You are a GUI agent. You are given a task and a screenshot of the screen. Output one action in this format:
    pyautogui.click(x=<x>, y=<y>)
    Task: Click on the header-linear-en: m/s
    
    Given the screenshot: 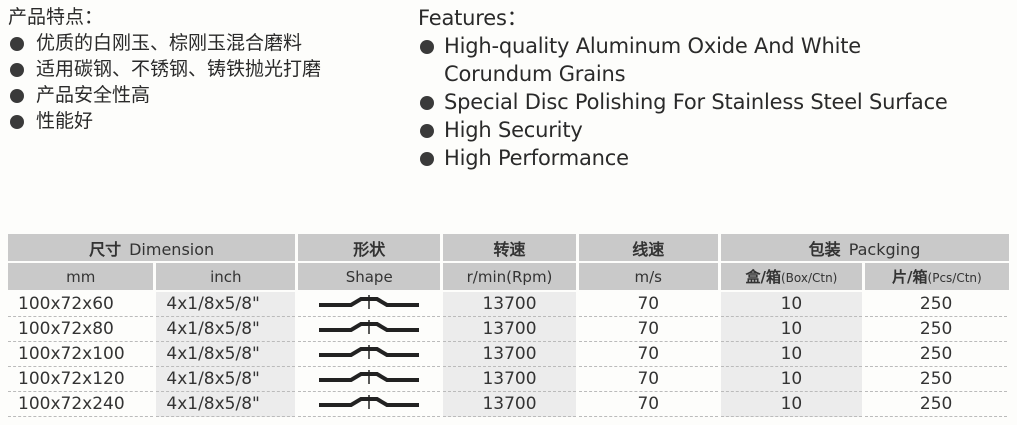 What is the action you would take?
    pyautogui.click(x=649, y=277)
    